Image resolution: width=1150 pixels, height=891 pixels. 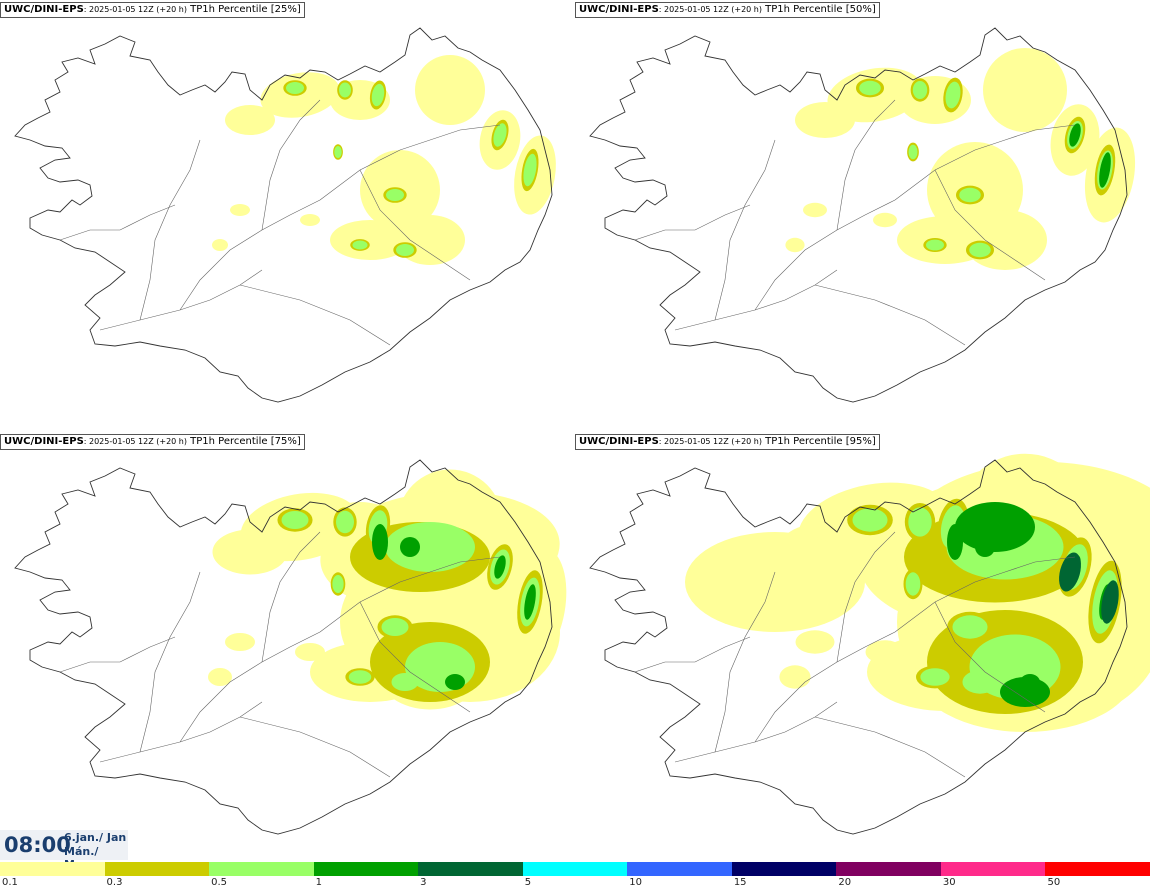 What do you see at coordinates (528, 882) in the screenshot?
I see `legend-label: 5` at bounding box center [528, 882].